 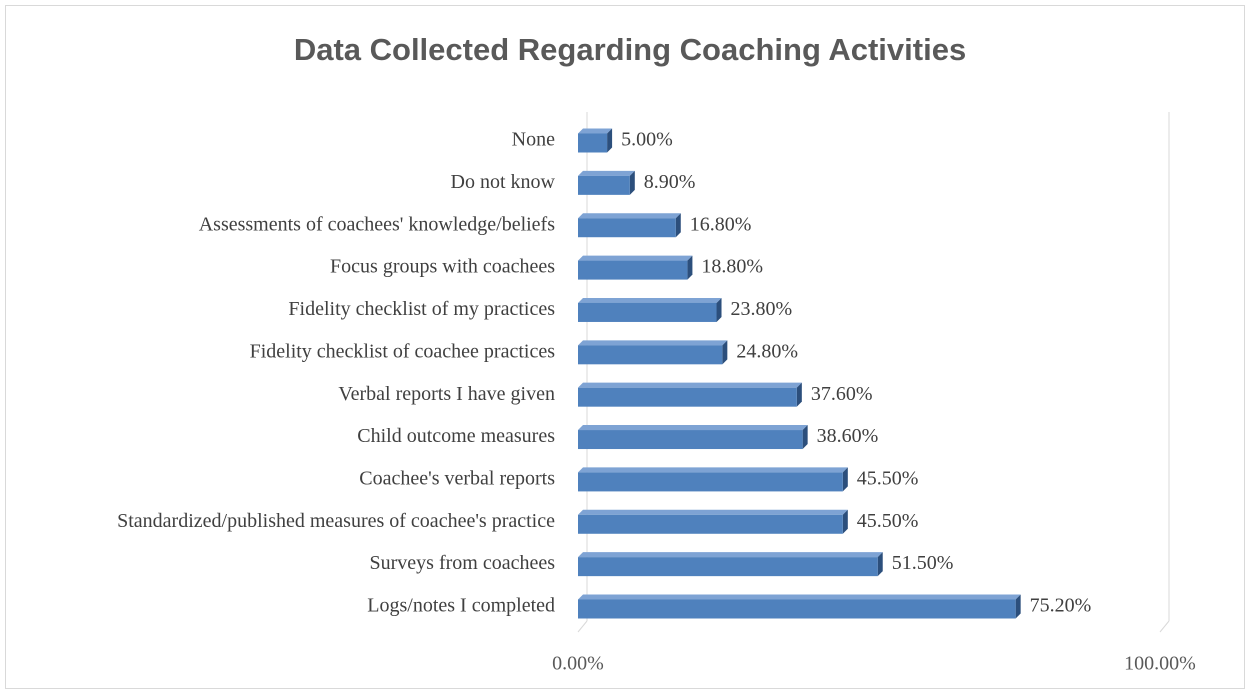 I want to click on category-label: None, so click(x=533, y=140).